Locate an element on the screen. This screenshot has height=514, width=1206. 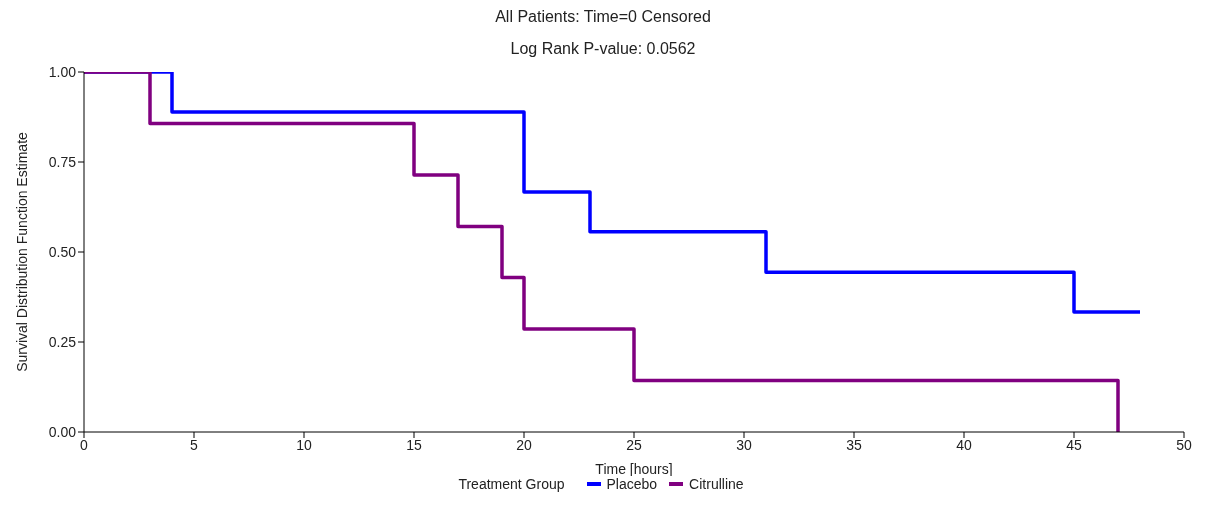
y-tick-label: 0.50 is located at coordinates (62, 251).